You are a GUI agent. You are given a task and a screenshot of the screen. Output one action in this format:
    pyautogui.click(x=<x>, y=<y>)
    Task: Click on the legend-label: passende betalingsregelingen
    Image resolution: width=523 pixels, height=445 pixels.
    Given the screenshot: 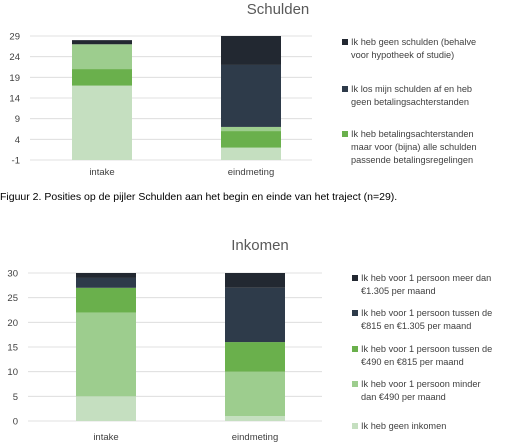 What is the action you would take?
    pyautogui.click(x=412, y=160)
    